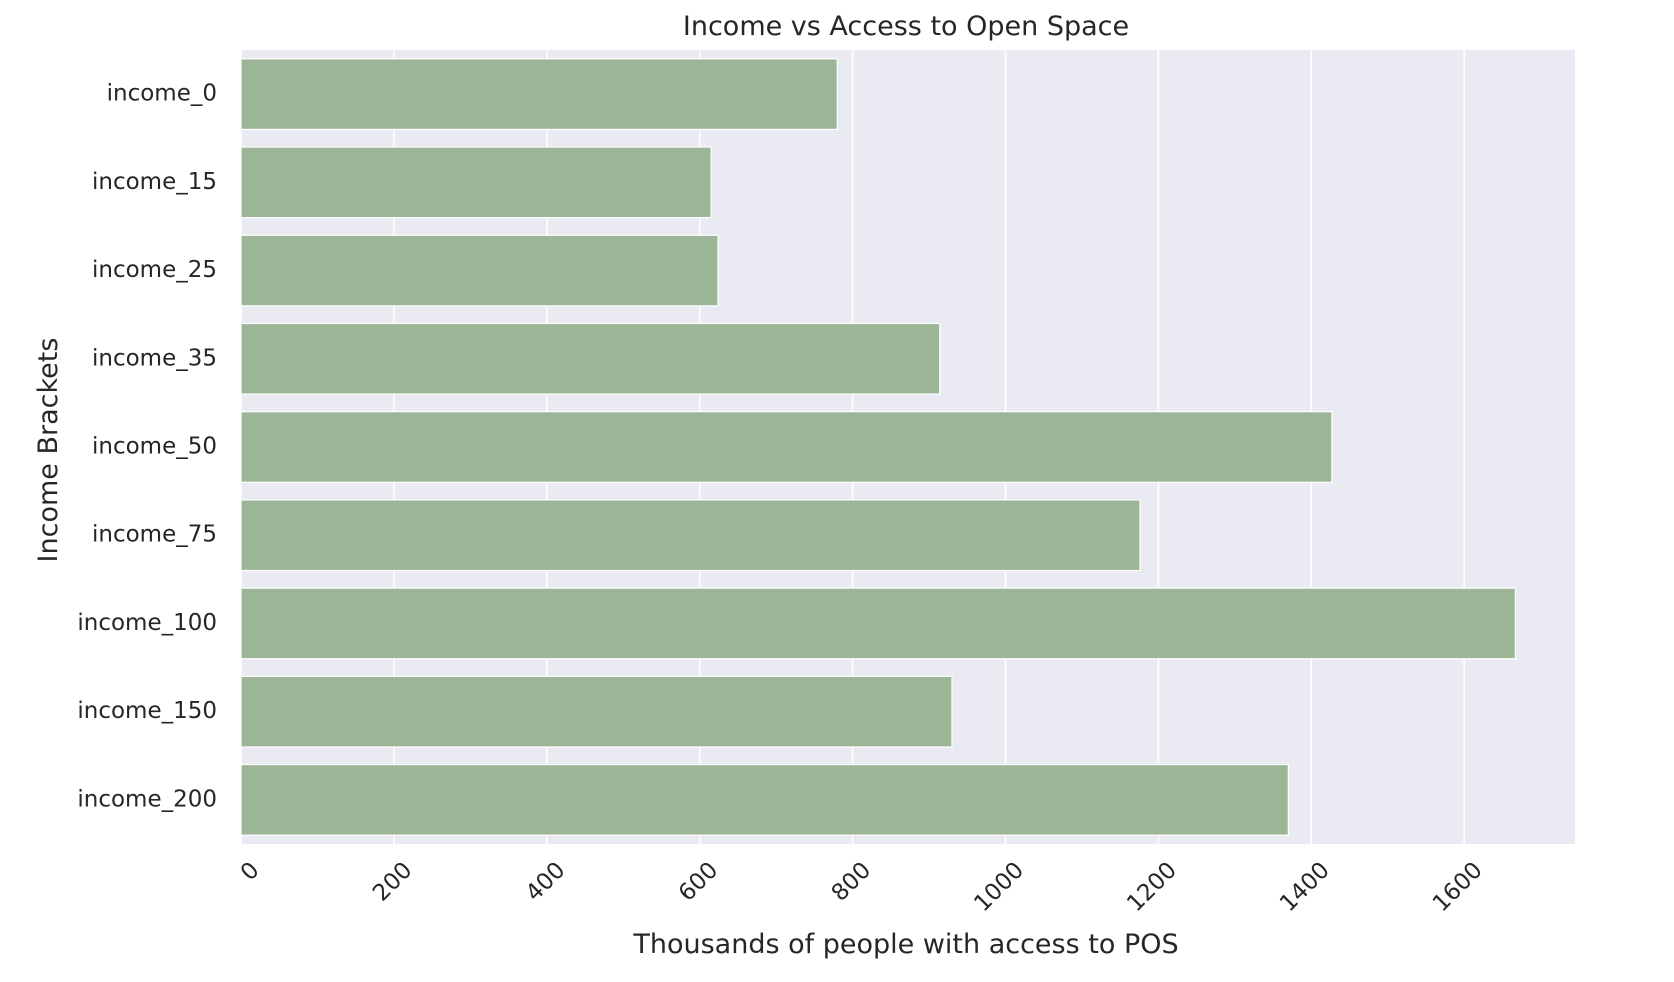 The height and width of the screenshot is (982, 1674). What do you see at coordinates (154, 182) in the screenshot?
I see `y-tick-label: income_15` at bounding box center [154, 182].